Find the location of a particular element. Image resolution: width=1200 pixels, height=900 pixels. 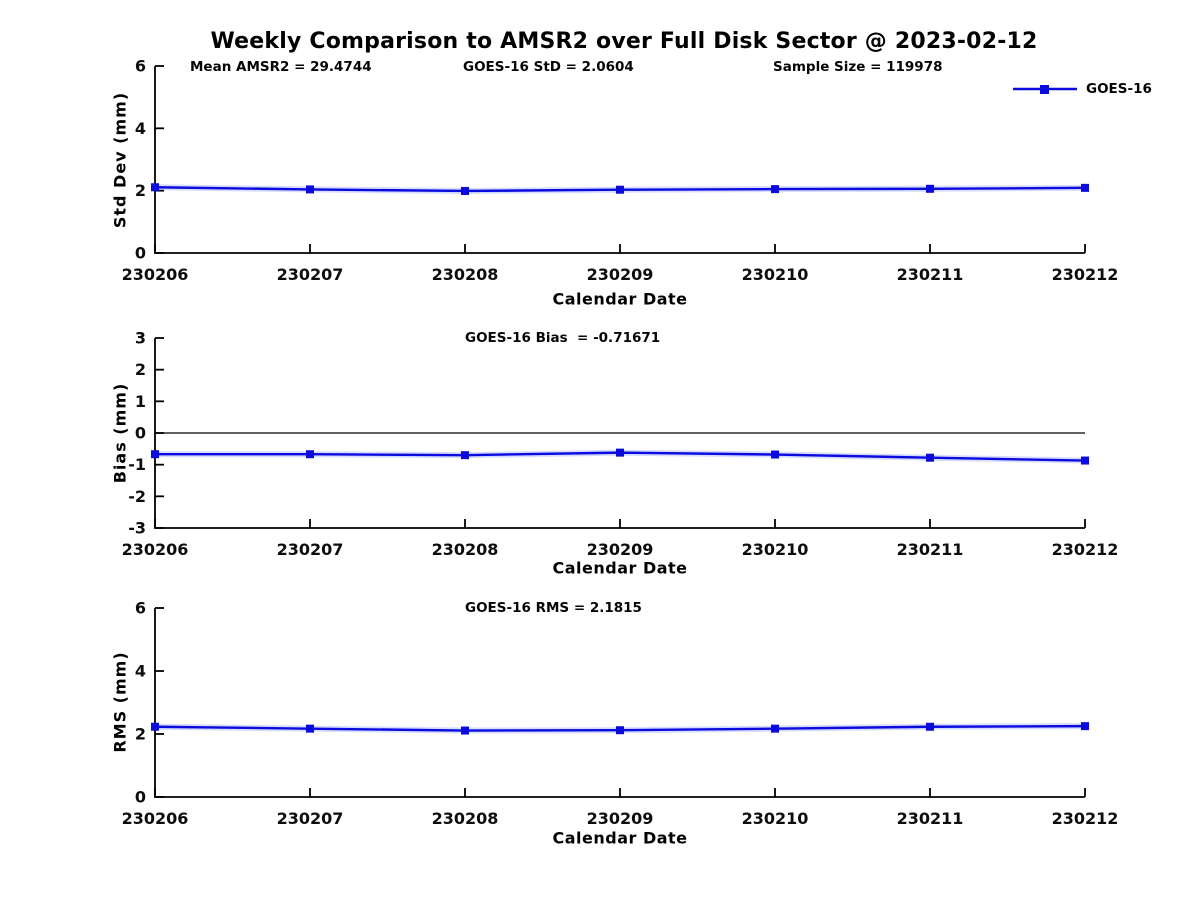

annotation-goes16-bias: GOES-16 Bias = -0.71671 is located at coordinates (563, 338).